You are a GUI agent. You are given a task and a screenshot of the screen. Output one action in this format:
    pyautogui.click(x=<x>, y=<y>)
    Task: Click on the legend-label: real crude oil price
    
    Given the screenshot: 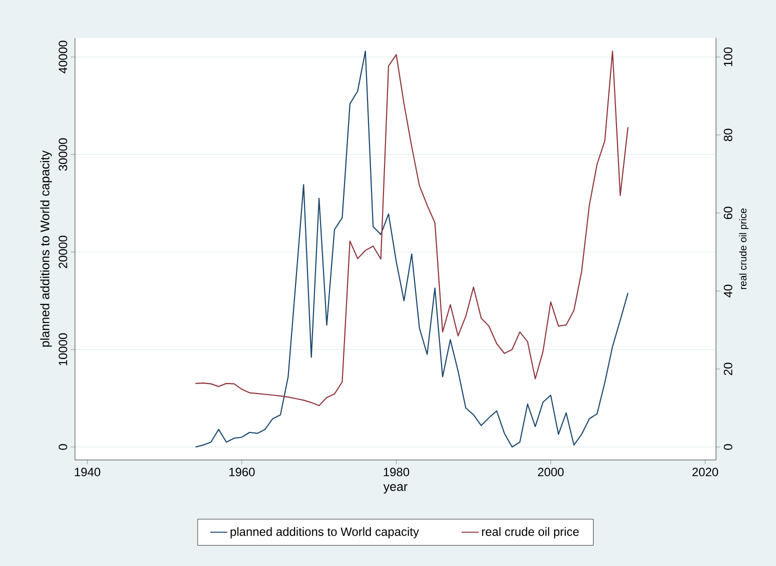 What is the action you would take?
    pyautogui.click(x=530, y=532)
    